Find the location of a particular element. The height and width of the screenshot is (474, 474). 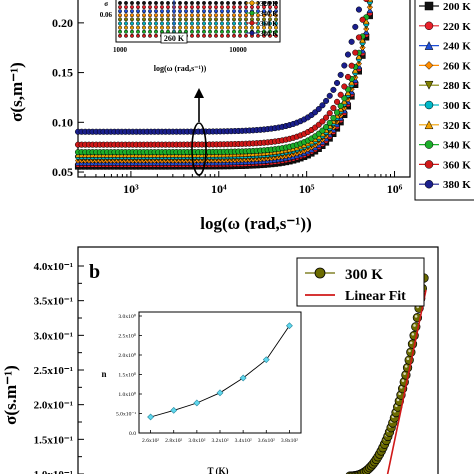

panel-b-y-tick-label: 1.0x10⁻¹ is located at coordinates (53, 471).